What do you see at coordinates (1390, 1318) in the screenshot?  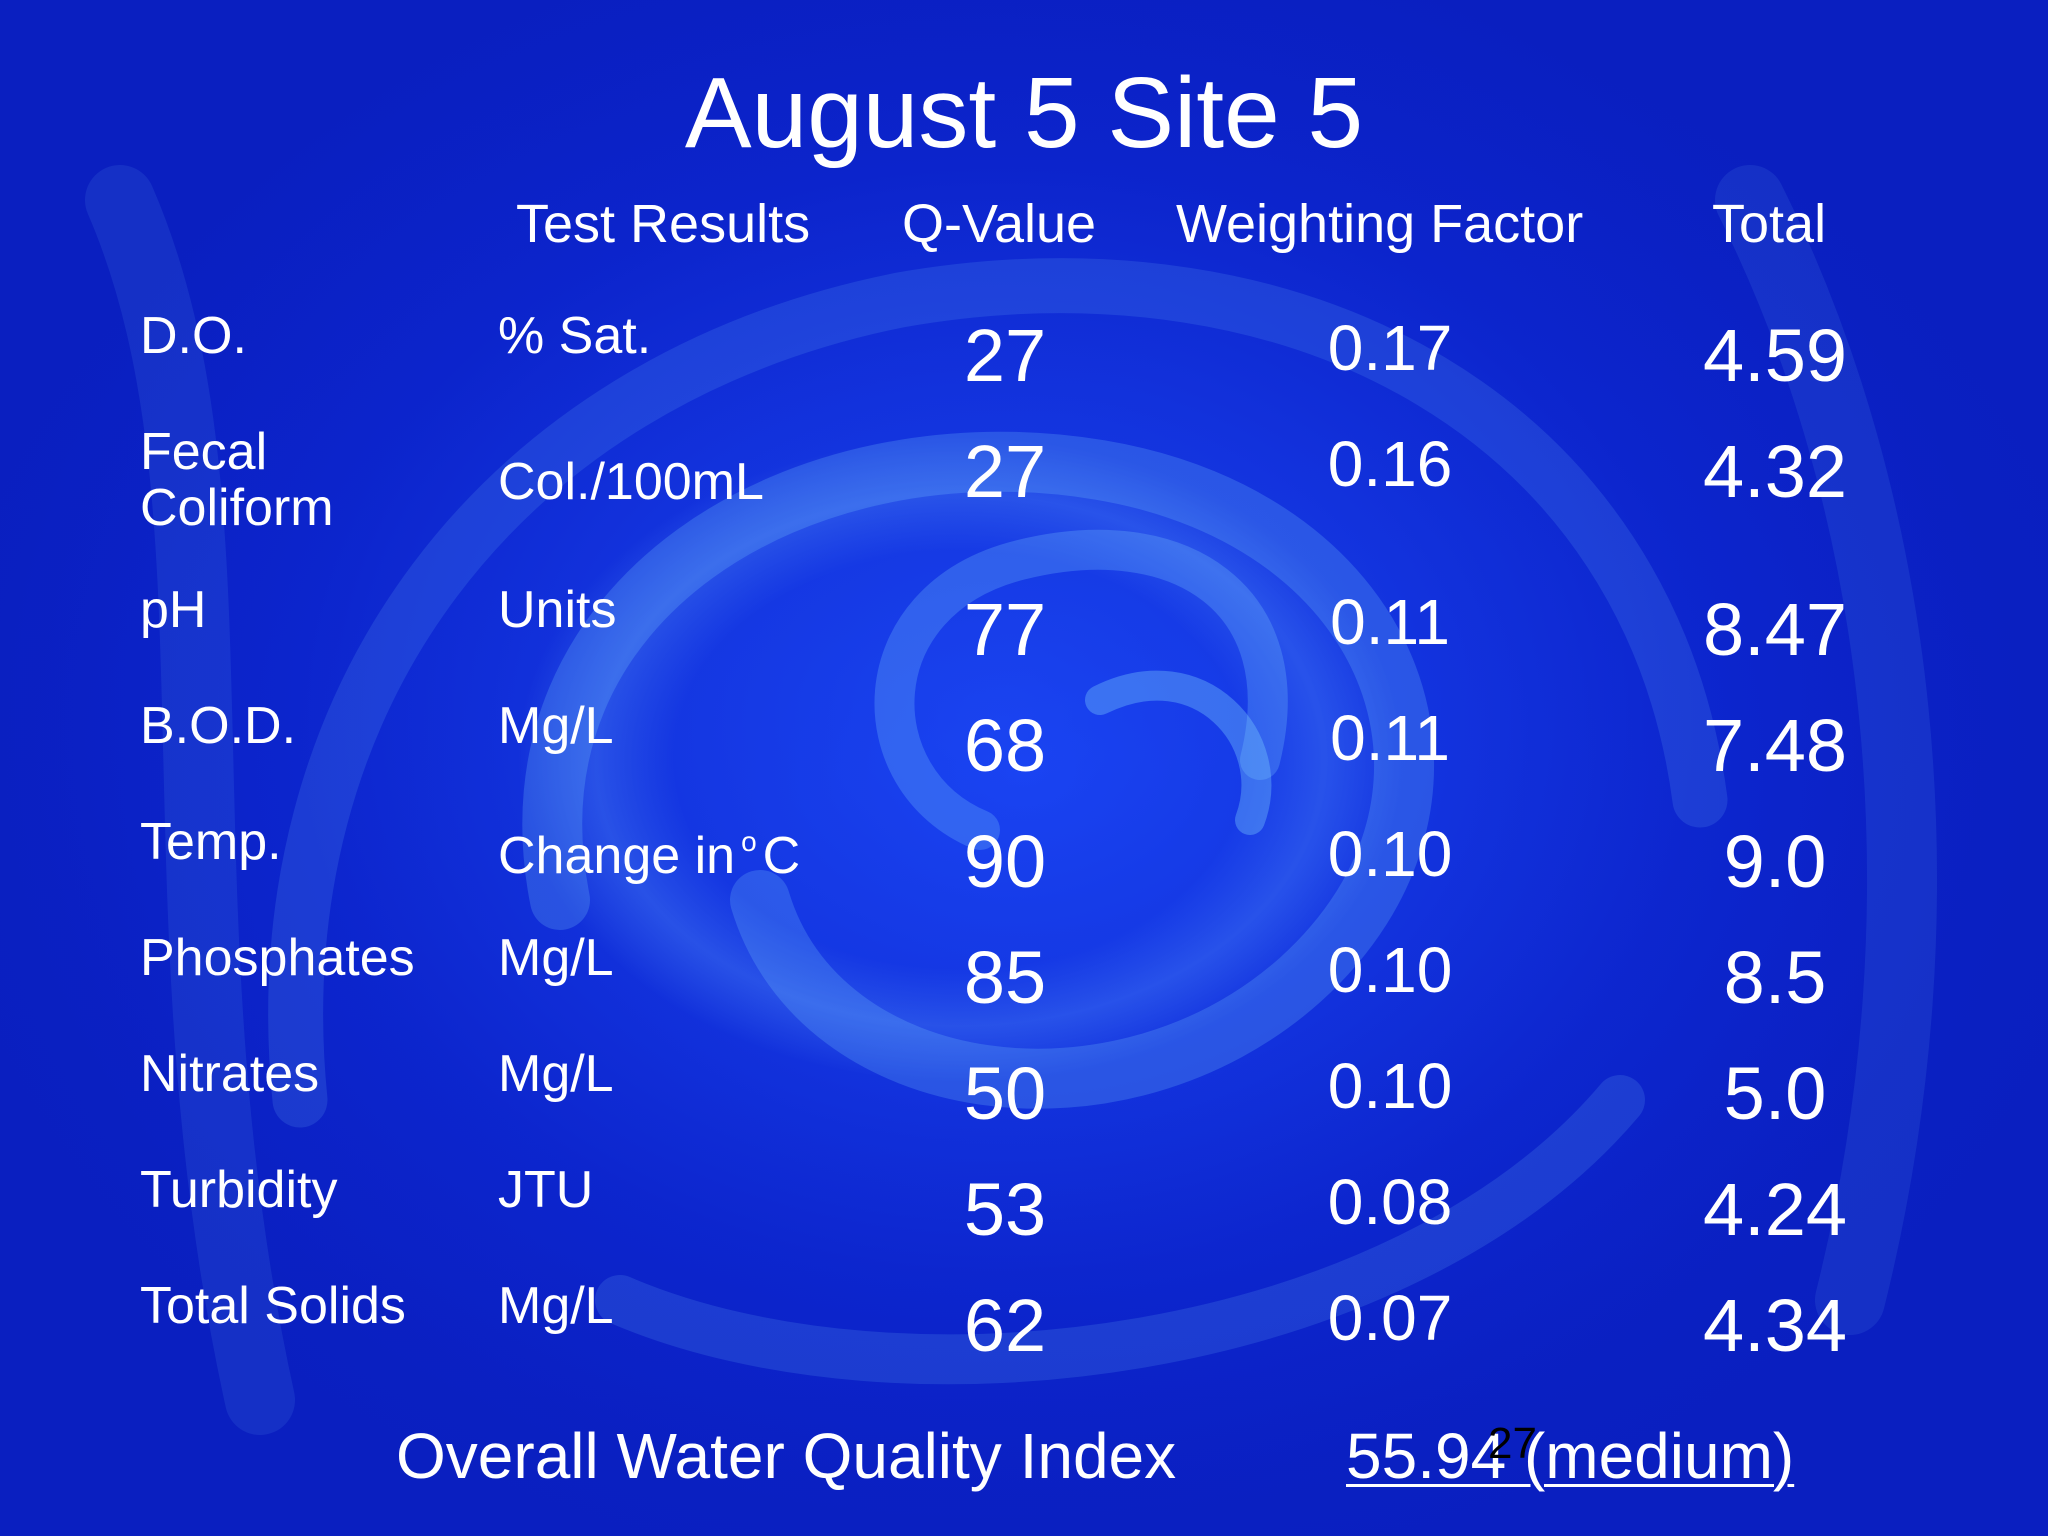 I see `weighting-factor: 0.07` at bounding box center [1390, 1318].